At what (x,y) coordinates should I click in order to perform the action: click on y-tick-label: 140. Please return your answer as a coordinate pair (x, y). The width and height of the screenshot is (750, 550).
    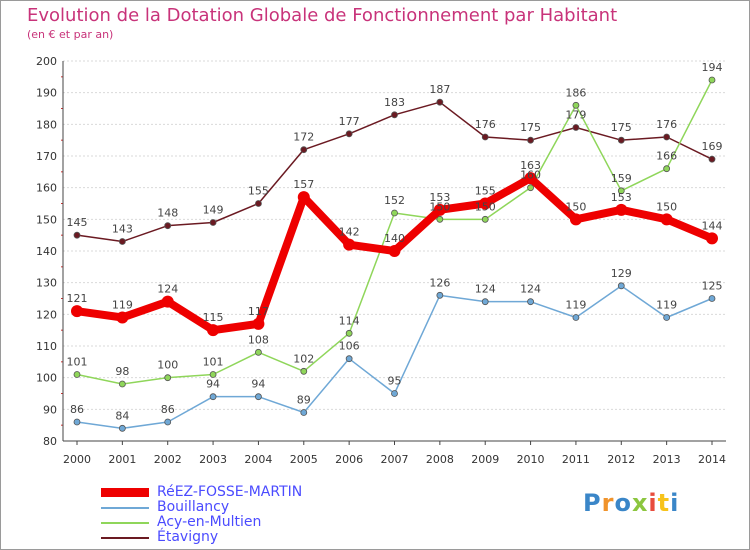
    Looking at the image, I should click on (46, 251).